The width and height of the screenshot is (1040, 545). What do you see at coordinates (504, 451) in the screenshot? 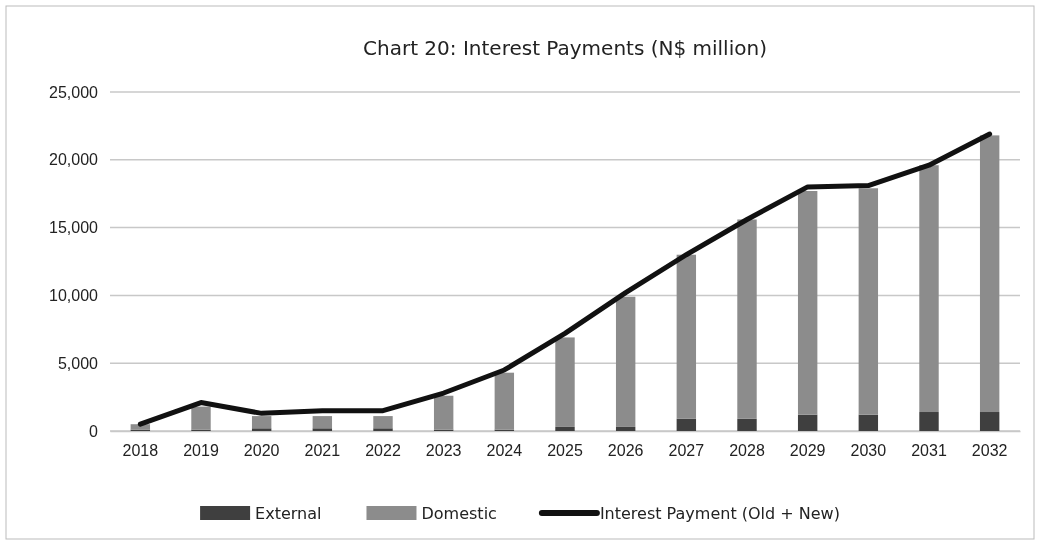
I see `x-tick-label: 2024` at bounding box center [504, 451].